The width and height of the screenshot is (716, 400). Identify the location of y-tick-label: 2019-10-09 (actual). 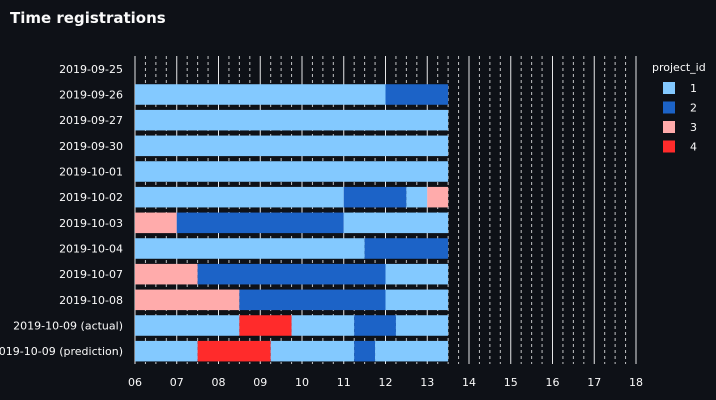
(68, 326).